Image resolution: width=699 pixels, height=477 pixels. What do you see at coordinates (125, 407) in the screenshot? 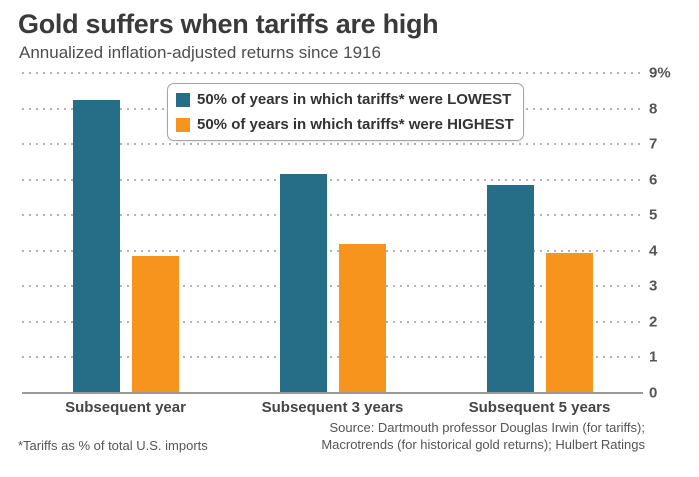
I see `x-axis-category-label: Subsequent year` at bounding box center [125, 407].